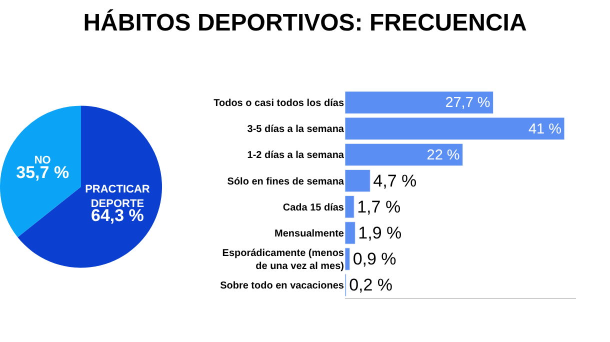  I want to click on y-tick-label: Mensualmente, so click(309, 234).